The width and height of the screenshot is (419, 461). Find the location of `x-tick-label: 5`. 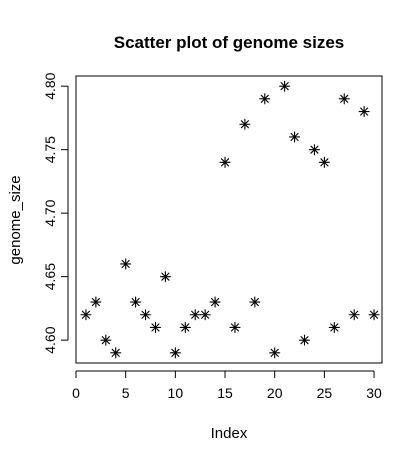

x-tick-label: 5 is located at coordinates (126, 393).